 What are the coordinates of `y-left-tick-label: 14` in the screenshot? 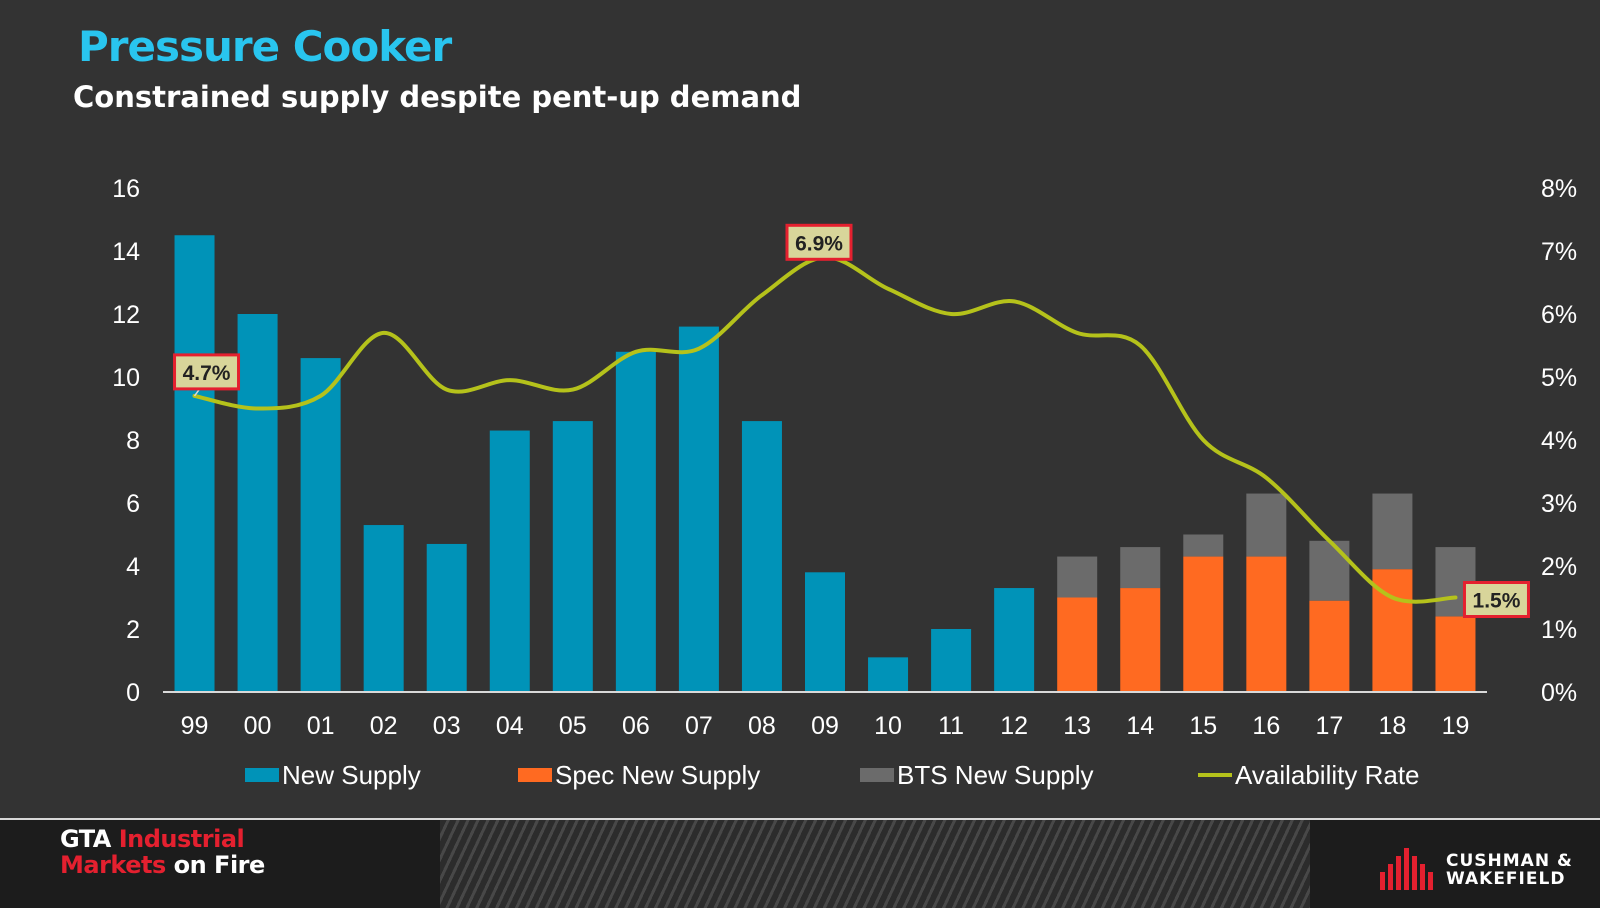 It's located at (126, 252).